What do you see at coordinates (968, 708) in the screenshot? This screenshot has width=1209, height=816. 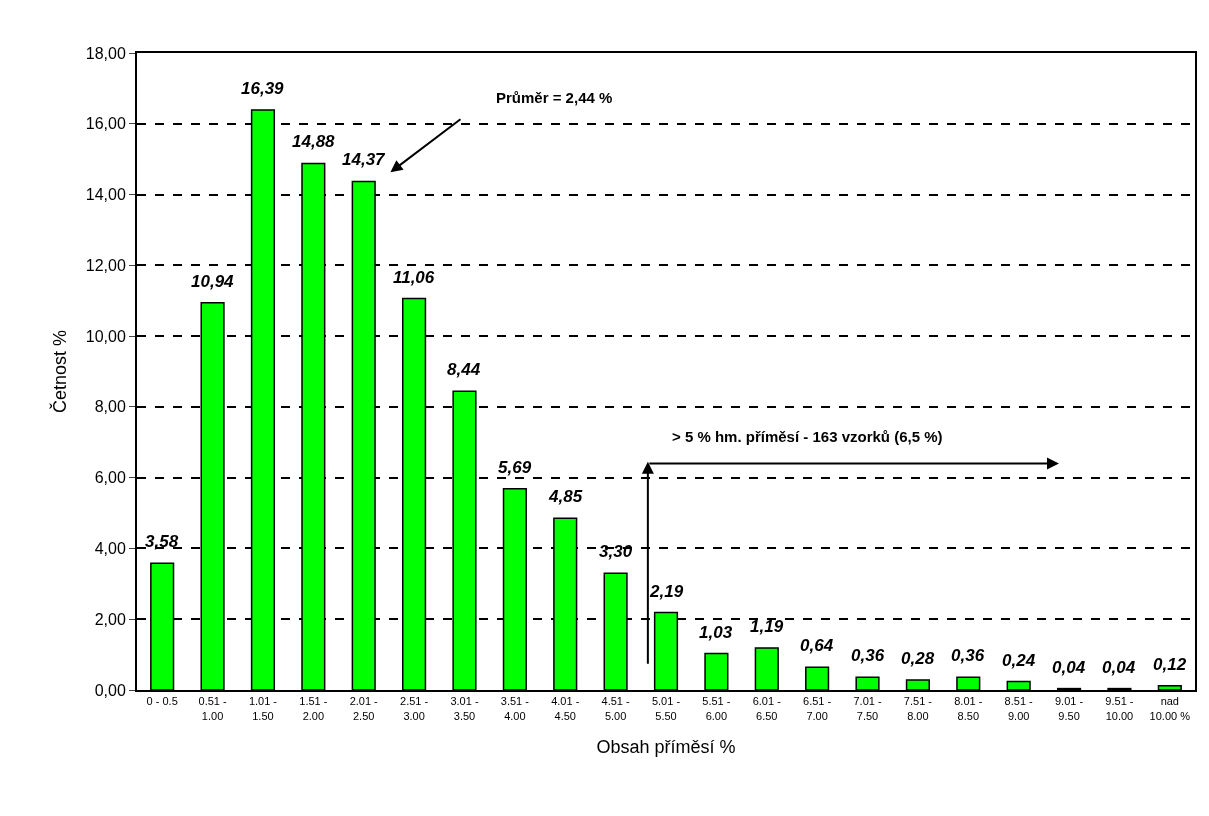 I see `x-tick-label: 8.01 - 8.50` at bounding box center [968, 708].